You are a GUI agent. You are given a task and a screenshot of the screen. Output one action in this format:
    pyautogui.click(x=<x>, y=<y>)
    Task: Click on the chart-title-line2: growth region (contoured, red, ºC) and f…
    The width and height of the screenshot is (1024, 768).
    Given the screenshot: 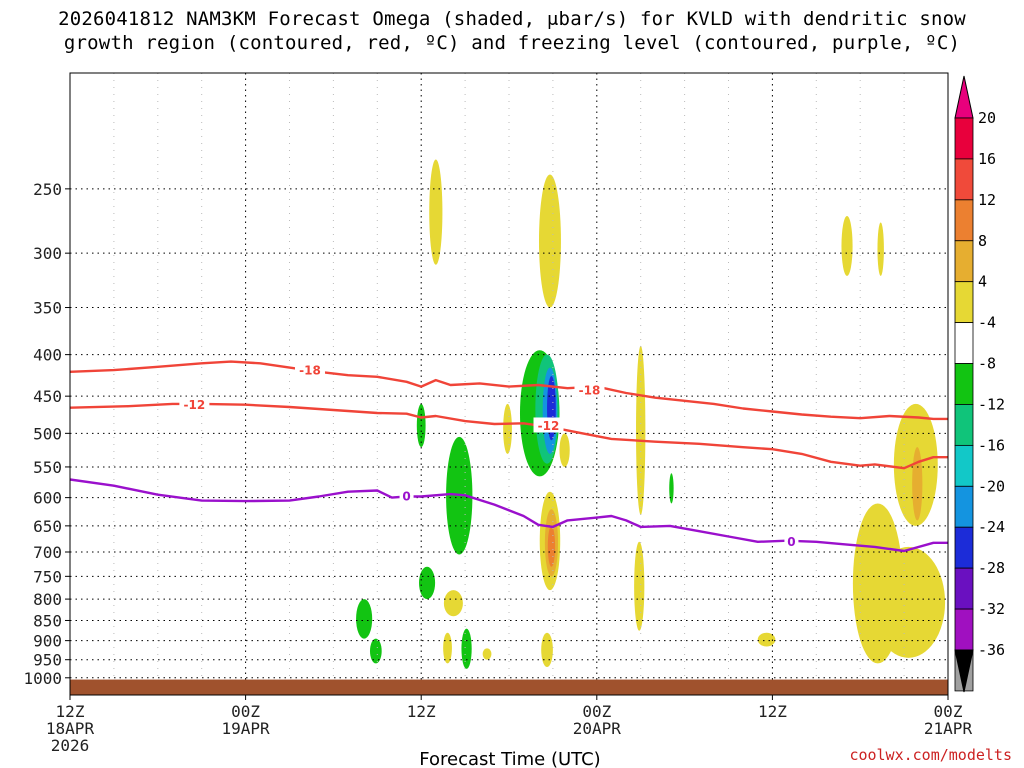 What is the action you would take?
    pyautogui.click(x=512, y=43)
    